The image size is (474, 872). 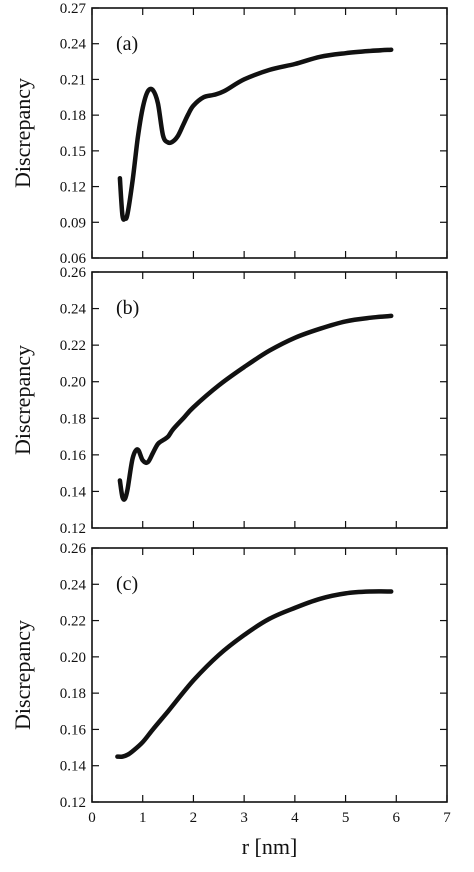 What do you see at coordinates (73, 80) in the screenshot?
I see `y-tick-label: 0.21` at bounding box center [73, 80].